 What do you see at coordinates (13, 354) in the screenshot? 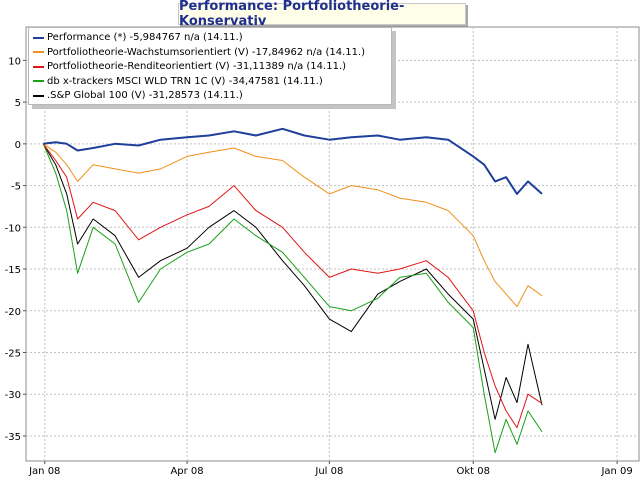
I see `y-tick-label: -25` at bounding box center [13, 354].